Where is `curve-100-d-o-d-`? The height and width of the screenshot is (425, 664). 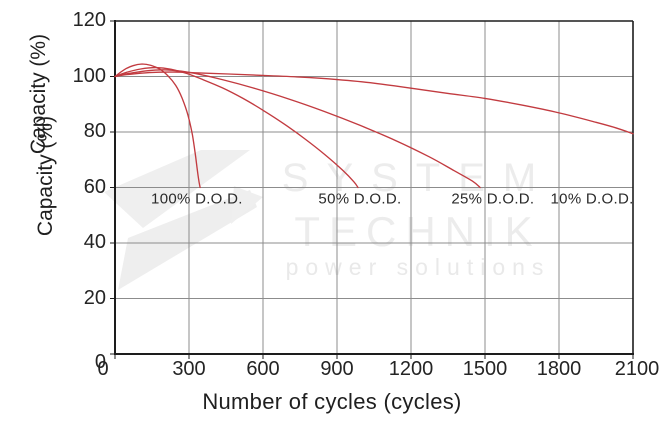 curve-100-d-o-d- is located at coordinates (157, 126).